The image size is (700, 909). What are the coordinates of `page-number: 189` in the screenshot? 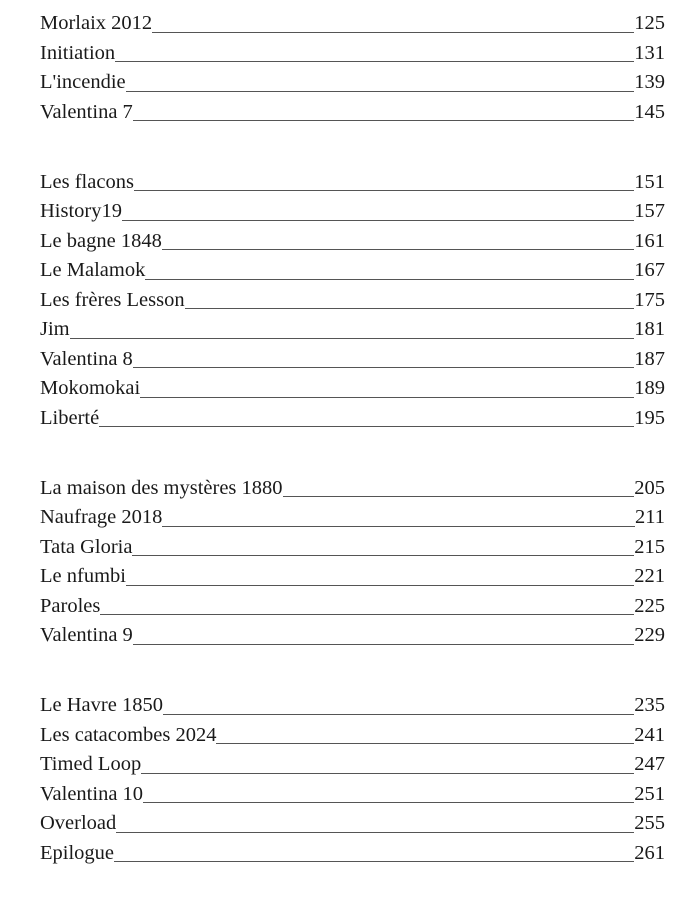 It's located at (649, 388).